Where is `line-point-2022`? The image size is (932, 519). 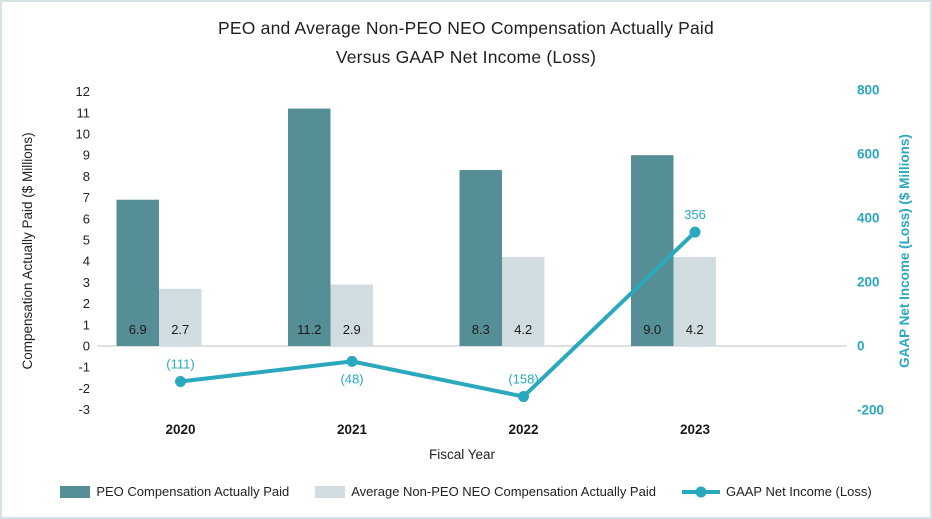 line-point-2022 is located at coordinates (523, 397).